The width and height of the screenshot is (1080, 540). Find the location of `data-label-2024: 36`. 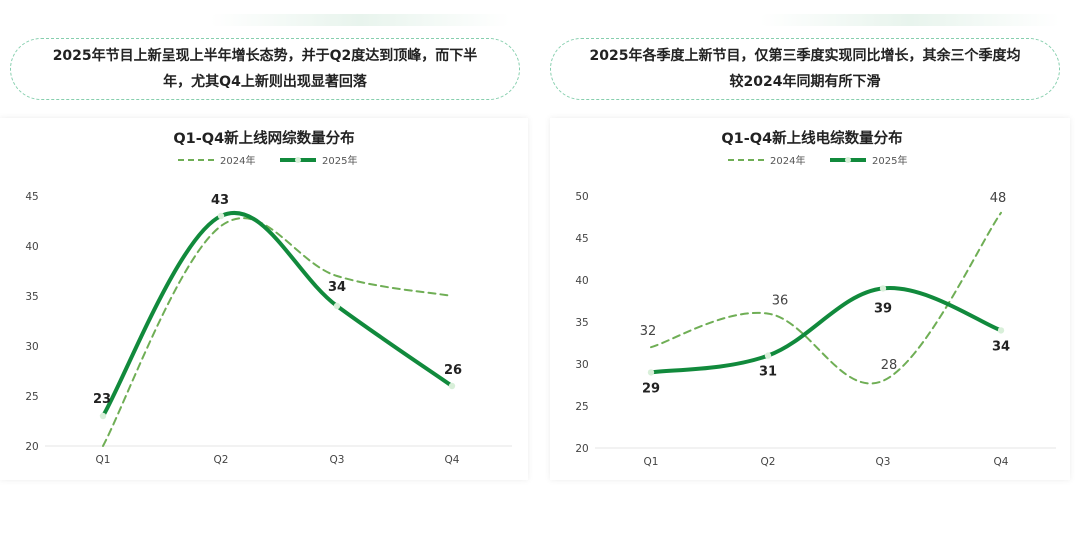

data-label-2024: 36 is located at coordinates (780, 301).